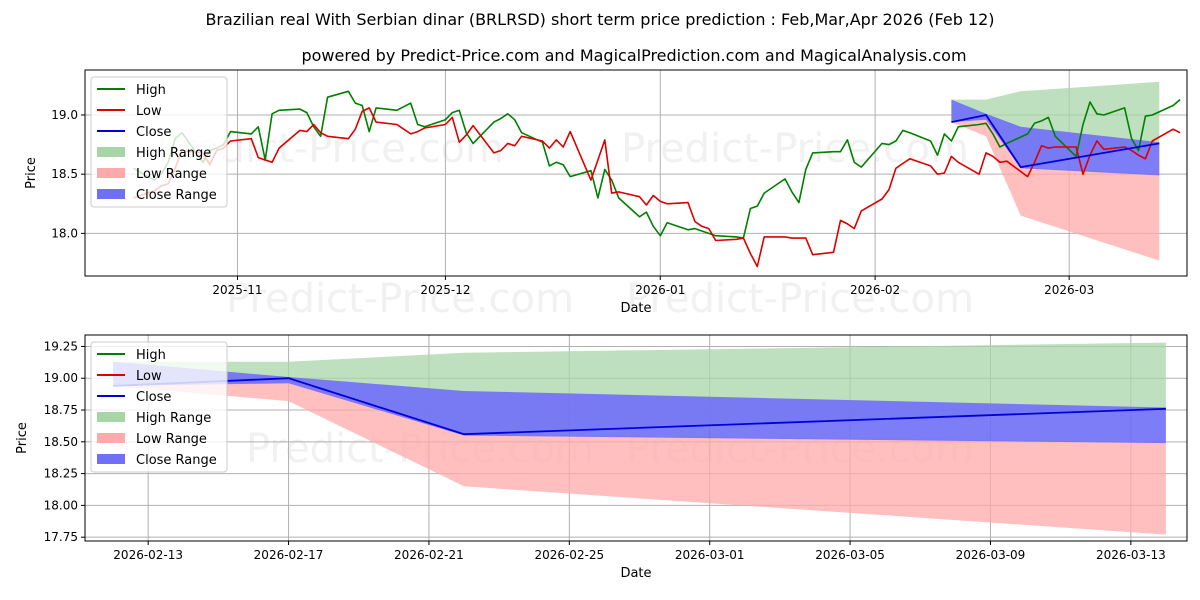 The width and height of the screenshot is (1200, 600). Describe the element at coordinates (429, 555) in the screenshot. I see `x-tick-label: 2026-02-21` at that location.